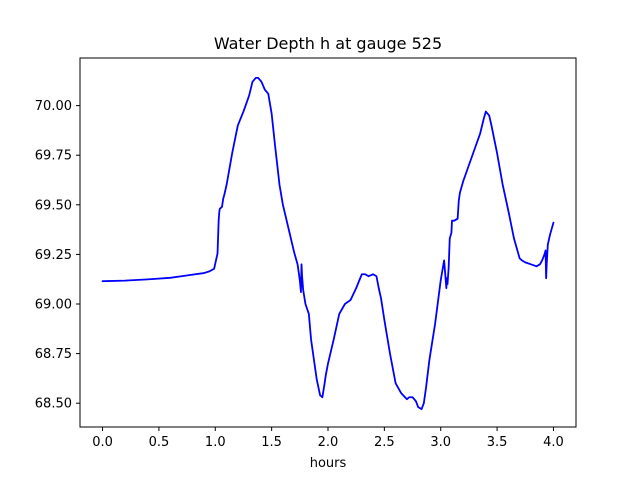  Describe the element at coordinates (53, 354) in the screenshot. I see `y-tick-label: 68.75` at that location.